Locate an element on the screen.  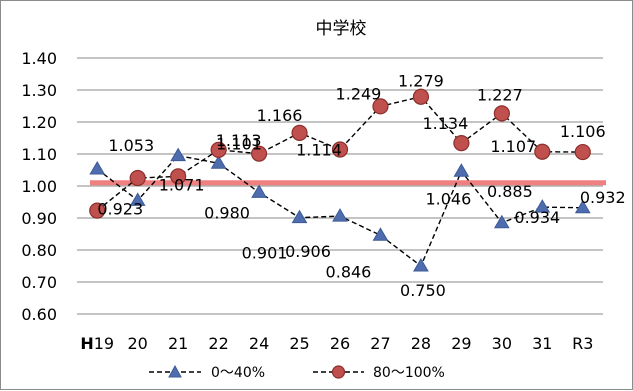
x-tick-label: 22 is located at coordinates (218, 343).